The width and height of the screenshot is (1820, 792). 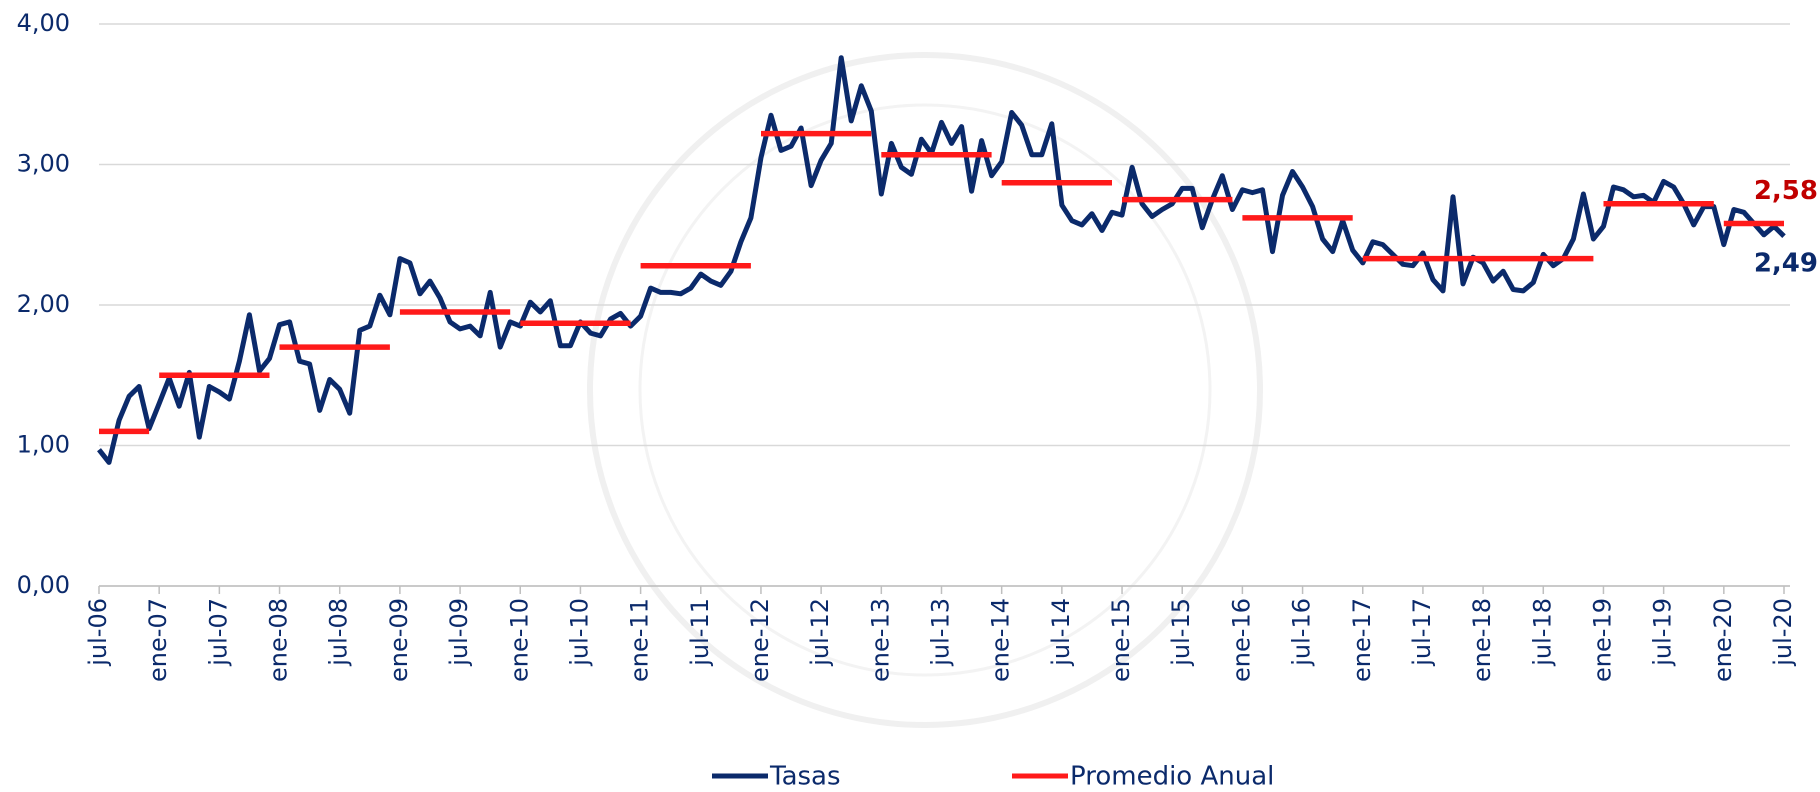 What do you see at coordinates (1422, 632) in the screenshot?
I see `x-tick-label: jul-17` at bounding box center [1422, 632].